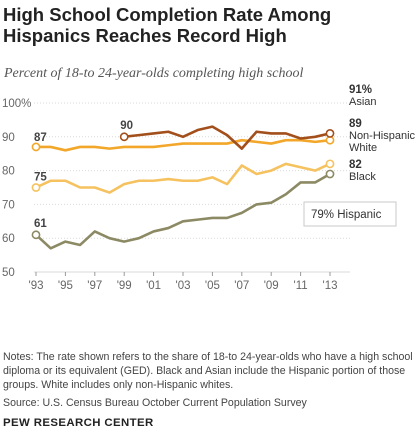 The image size is (420, 448). Describe the element at coordinates (212, 286) in the screenshot. I see `x-tick-label: '05` at that location.